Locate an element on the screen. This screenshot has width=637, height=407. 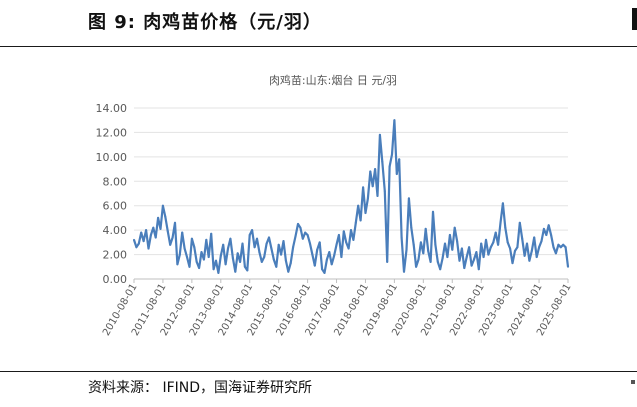
y-tick-label: 6.00 is located at coordinates (115, 206).